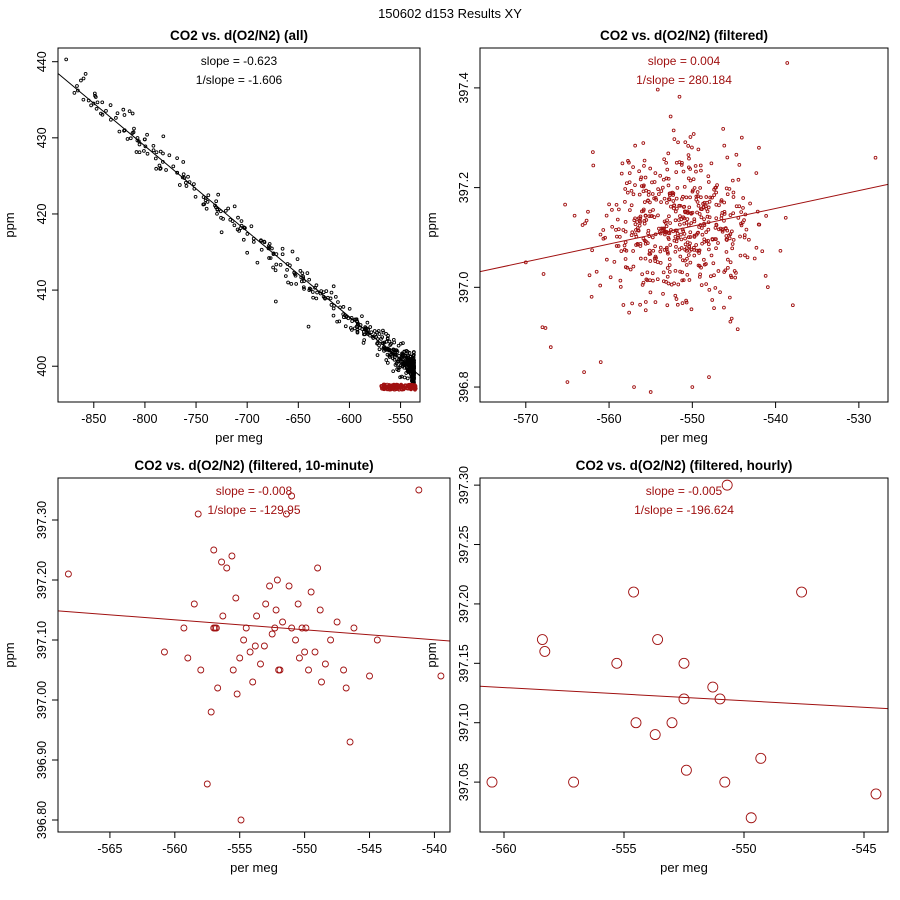 Image resolution: width=900 pixels, height=900 pixels. What do you see at coordinates (464, 782) in the screenshot?
I see `y-tick-label: 397.05` at bounding box center [464, 782].